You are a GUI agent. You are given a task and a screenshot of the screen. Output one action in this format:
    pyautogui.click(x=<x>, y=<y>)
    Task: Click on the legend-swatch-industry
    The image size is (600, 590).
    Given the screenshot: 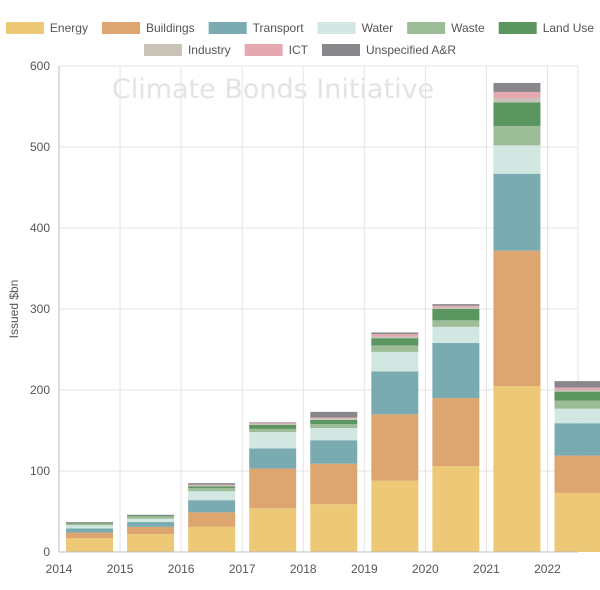 What is the action you would take?
    pyautogui.click(x=162, y=50)
    